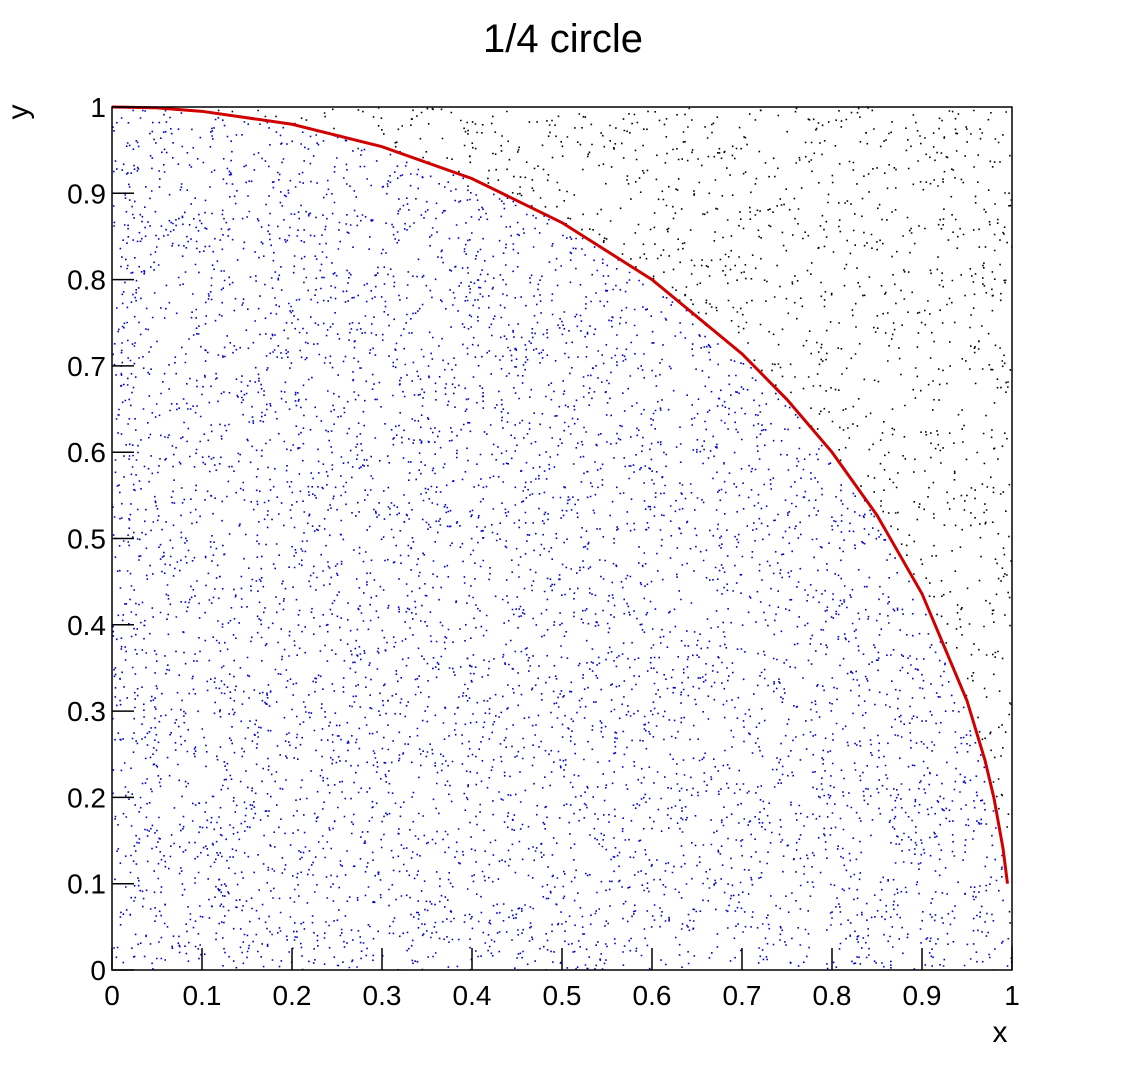 The height and width of the screenshot is (1080, 1125). Describe the element at coordinates (922, 995) in the screenshot. I see `x-tick-label: 0.9` at that location.